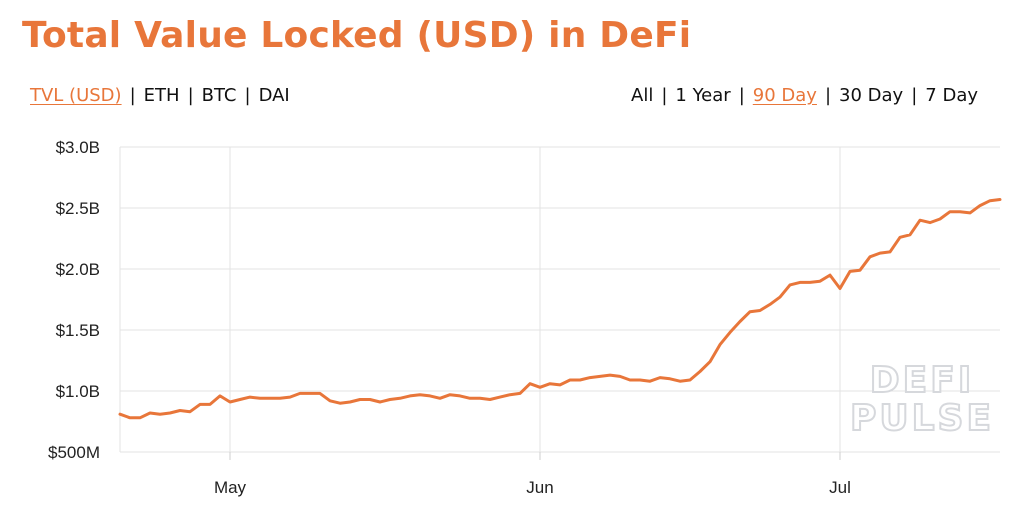 The width and height of the screenshot is (1024, 514). Describe the element at coordinates (219, 95) in the screenshot. I see `metric-tab-btc: BTC` at that location.